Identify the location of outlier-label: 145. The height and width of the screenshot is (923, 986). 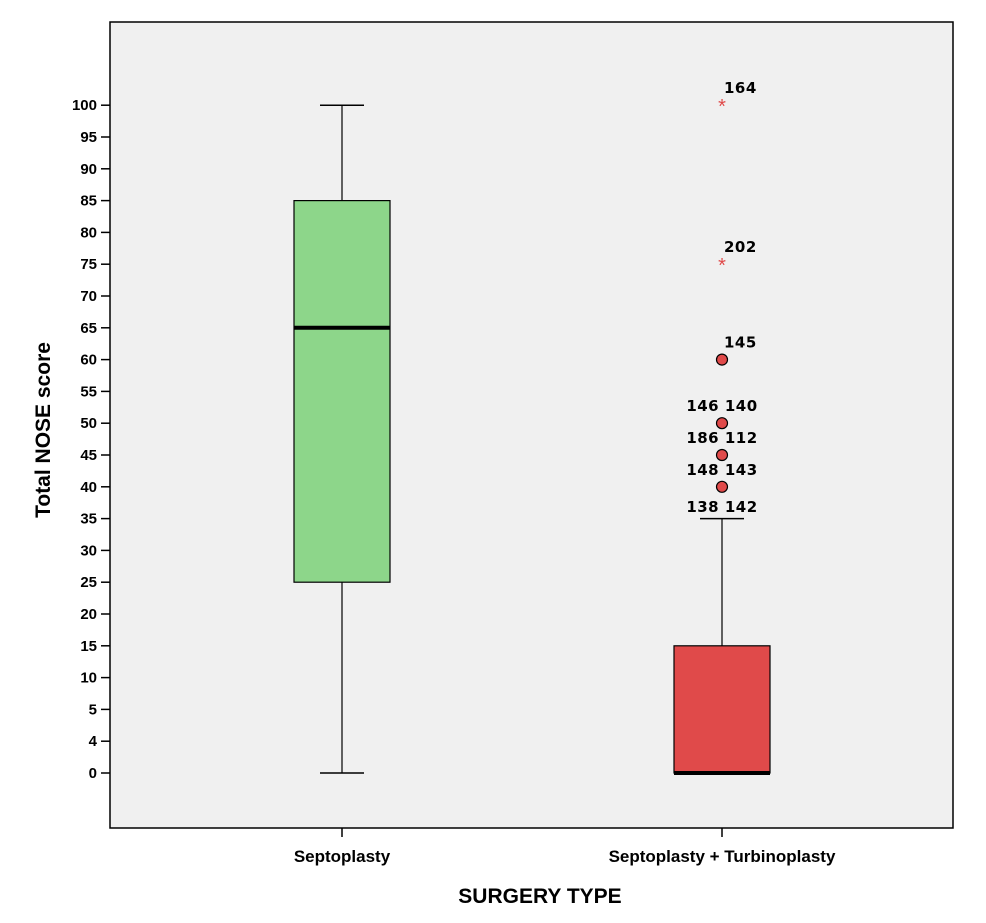
(740, 343).